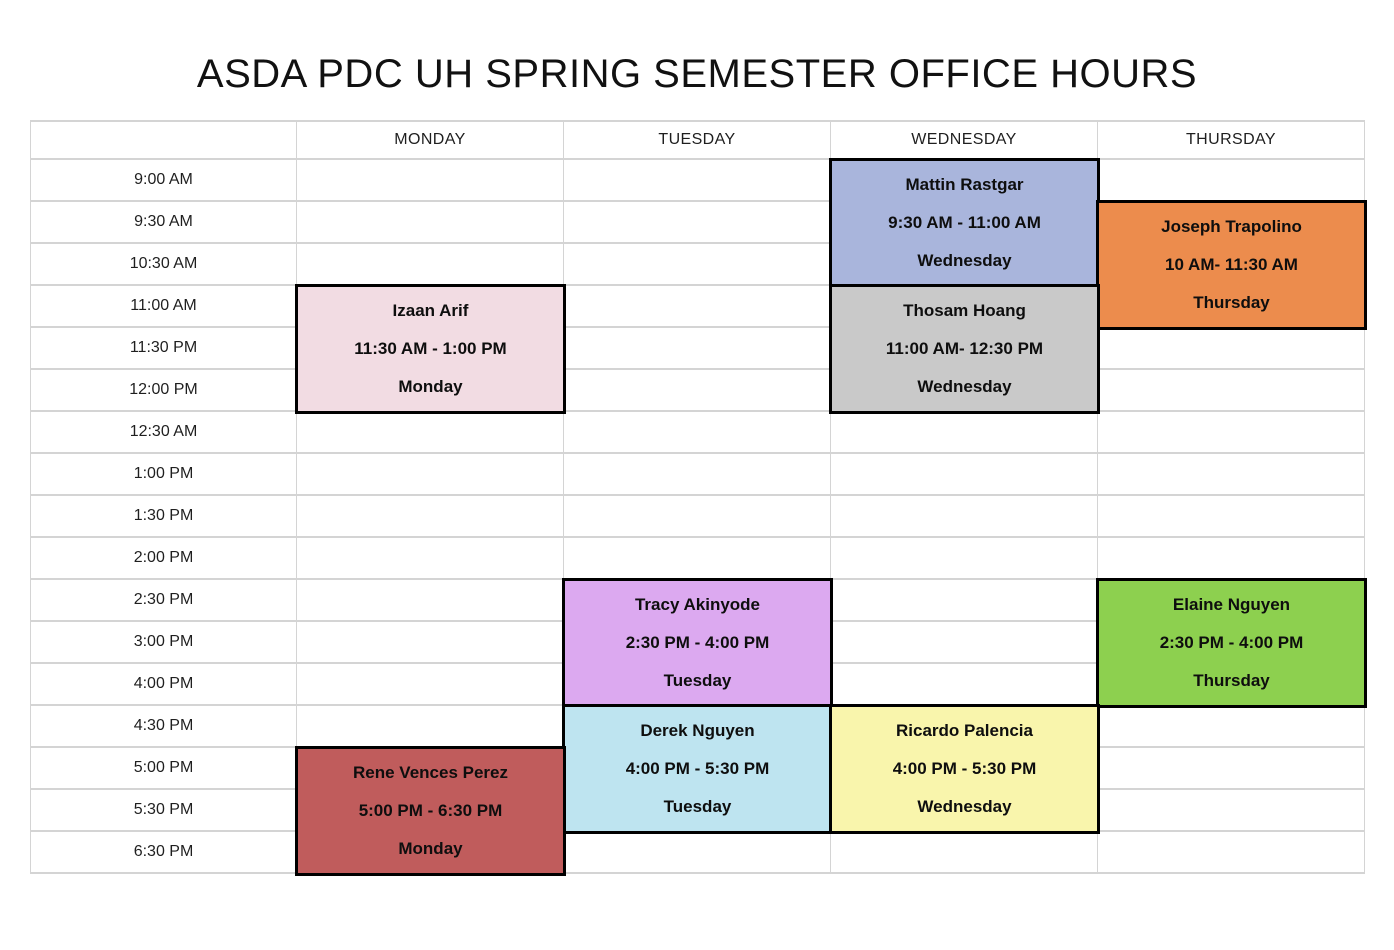 The width and height of the screenshot is (1394, 950). I want to click on time-label-12-30-am: 12:30 AM, so click(164, 433).